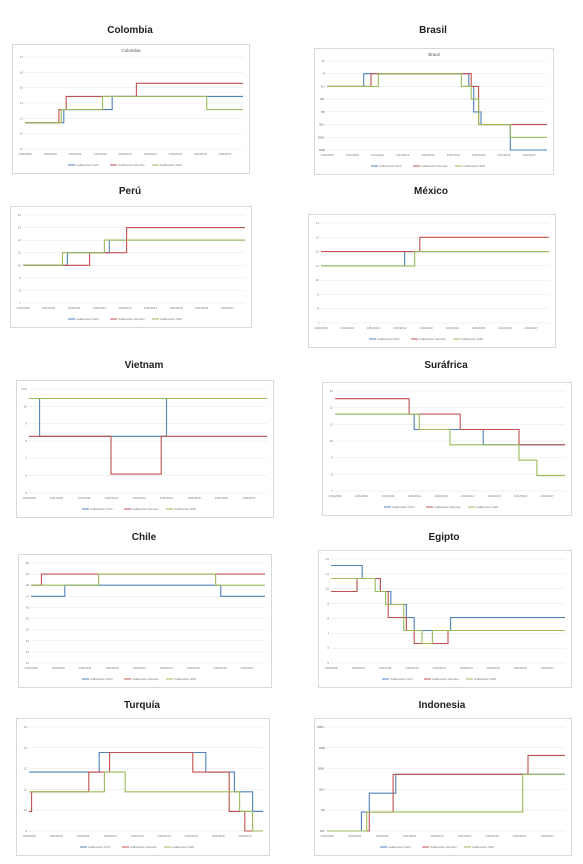 The image size is (583, 864). Describe the element at coordinates (130, 30) in the screenshot. I see `chart-title: Colombia` at that location.